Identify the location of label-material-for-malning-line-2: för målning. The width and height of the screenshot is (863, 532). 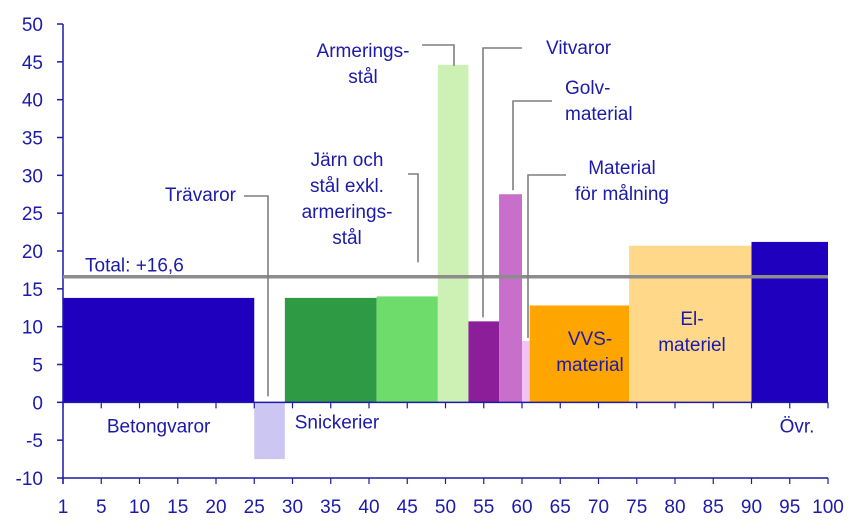
(622, 194).